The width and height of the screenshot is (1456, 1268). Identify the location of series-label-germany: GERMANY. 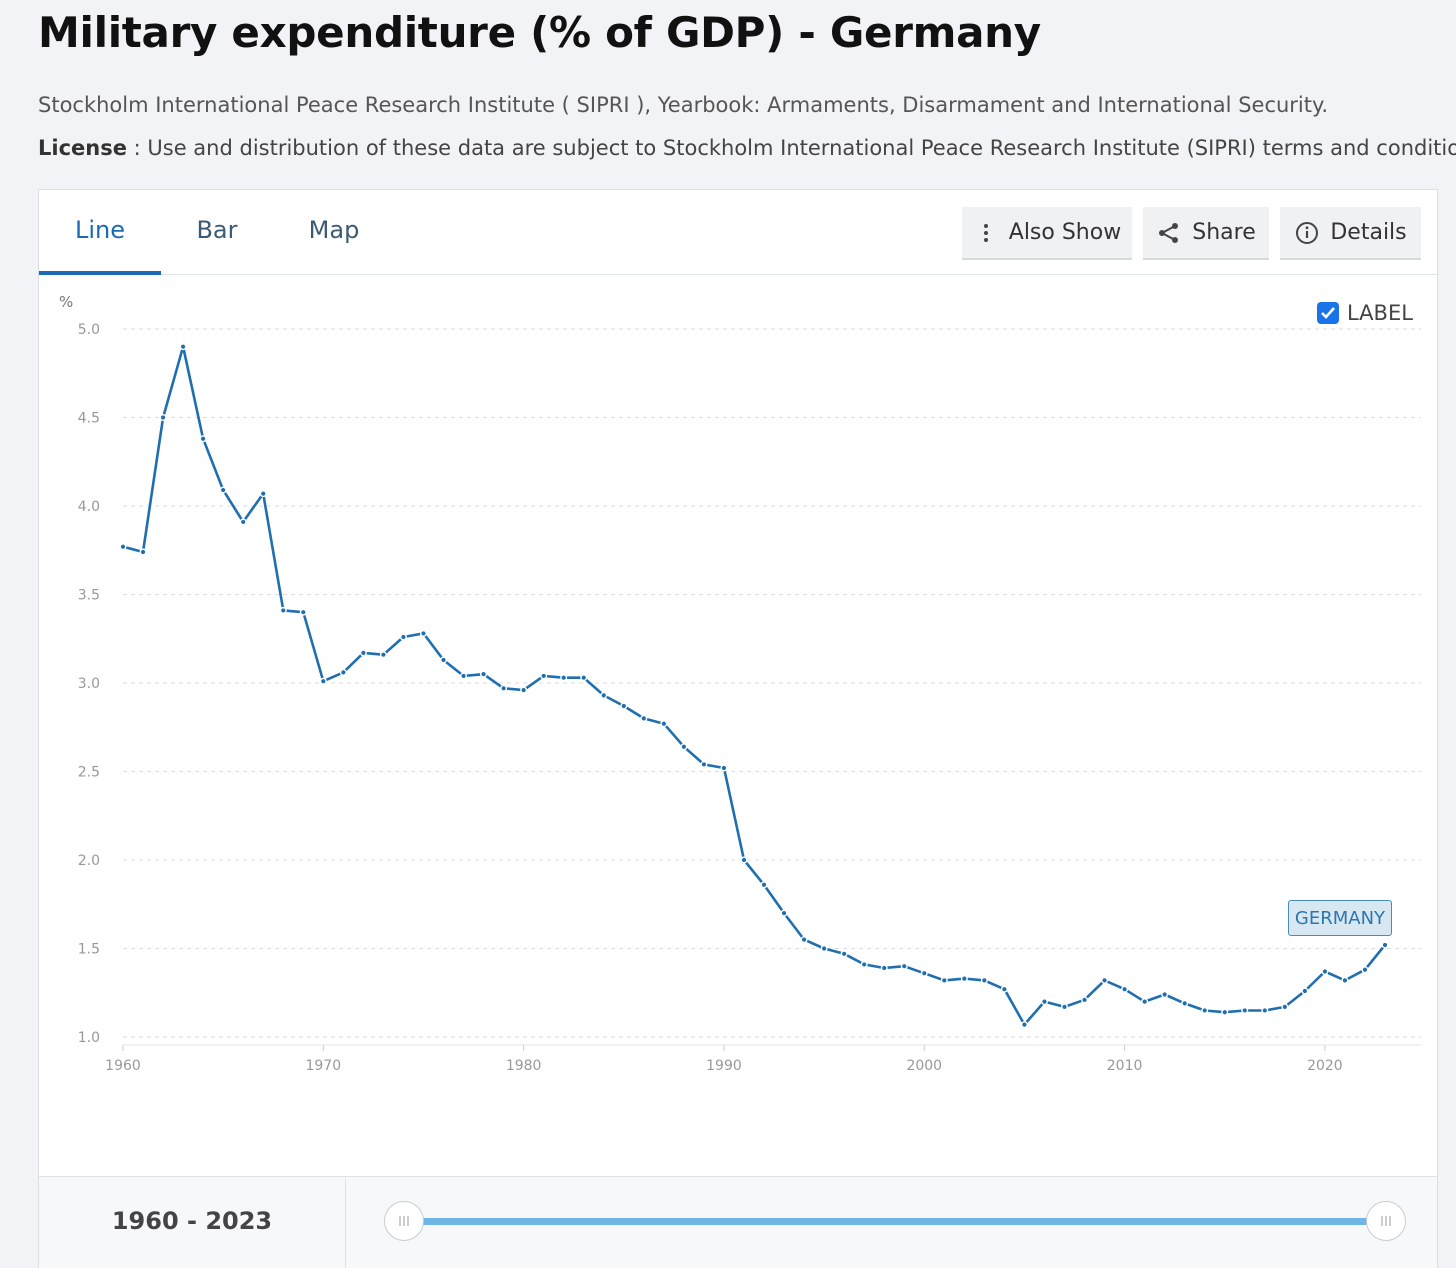
(1340, 918).